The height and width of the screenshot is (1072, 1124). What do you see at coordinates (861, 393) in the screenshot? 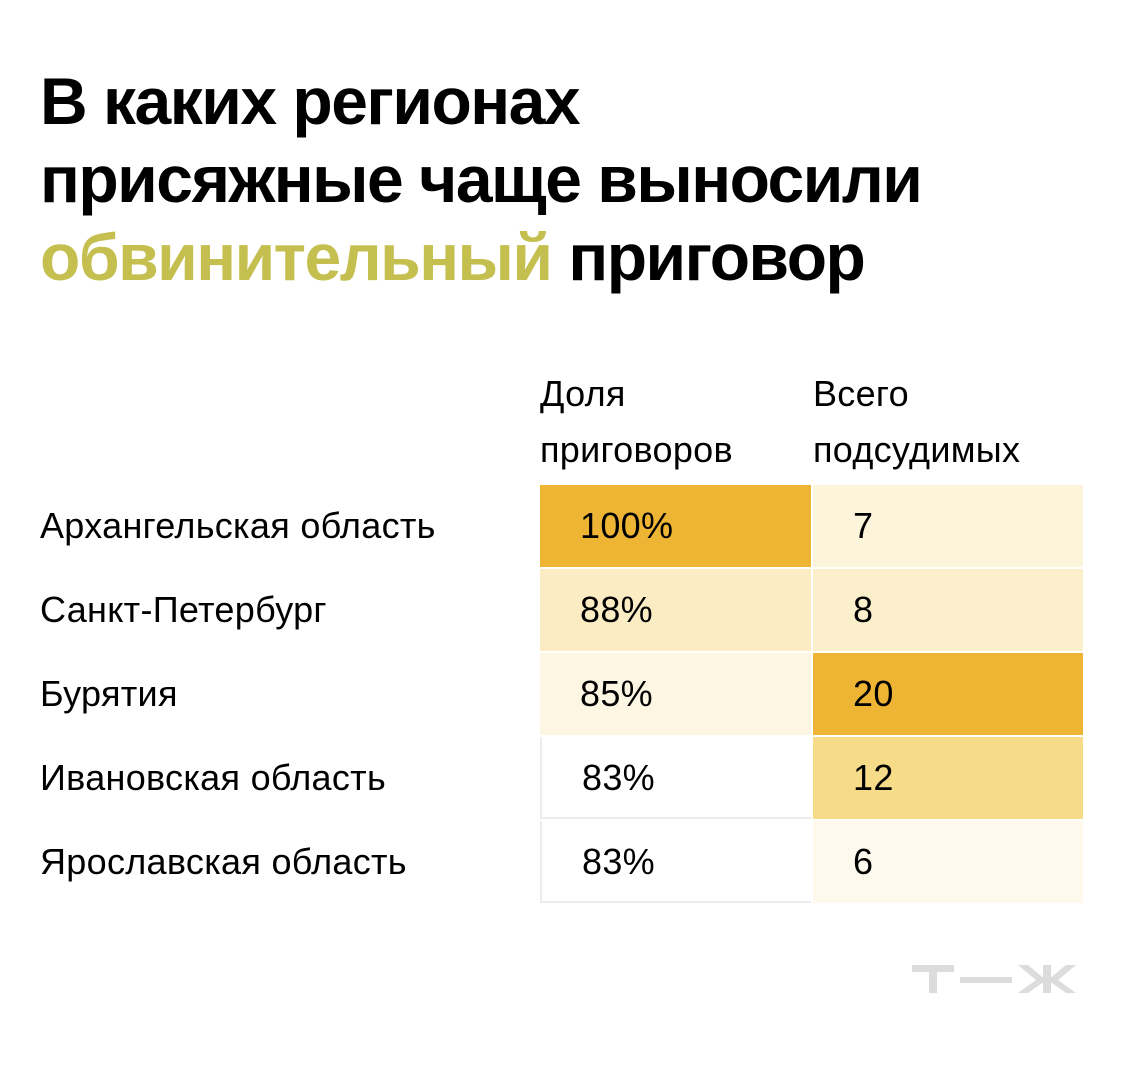
I see `column-header-total-line1: Всего` at bounding box center [861, 393].